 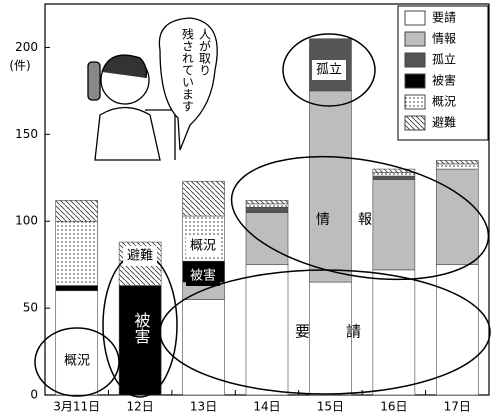 I want to click on annotation: 人が取り, so click(x=205, y=52).